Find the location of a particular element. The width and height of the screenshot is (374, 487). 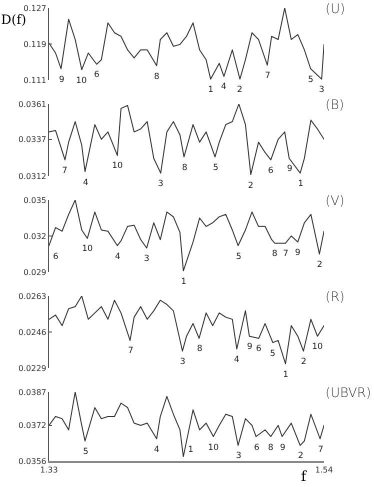

y-tick-label: 0.0312 is located at coordinates (32, 176).